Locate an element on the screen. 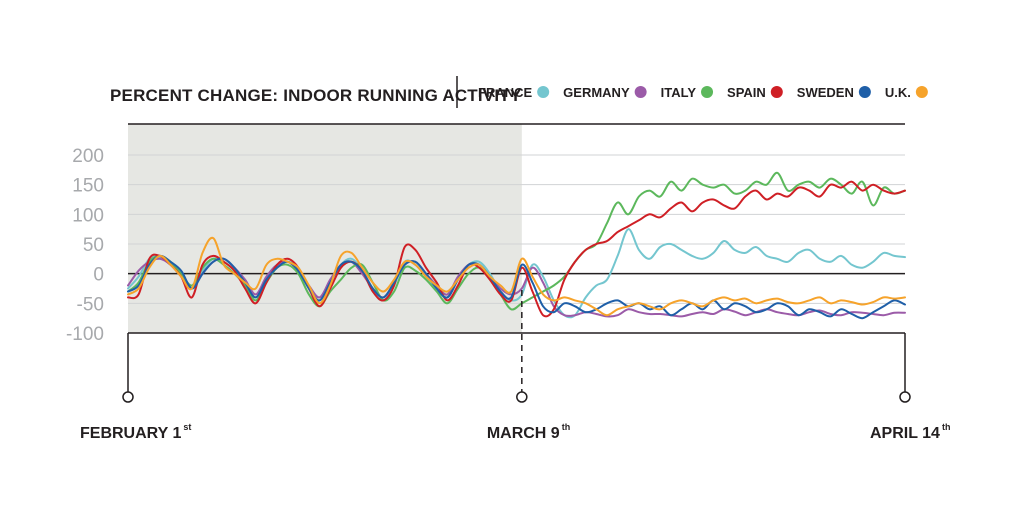 This screenshot has width=1024, height=510. y-tick-label: 200 is located at coordinates (88, 156).